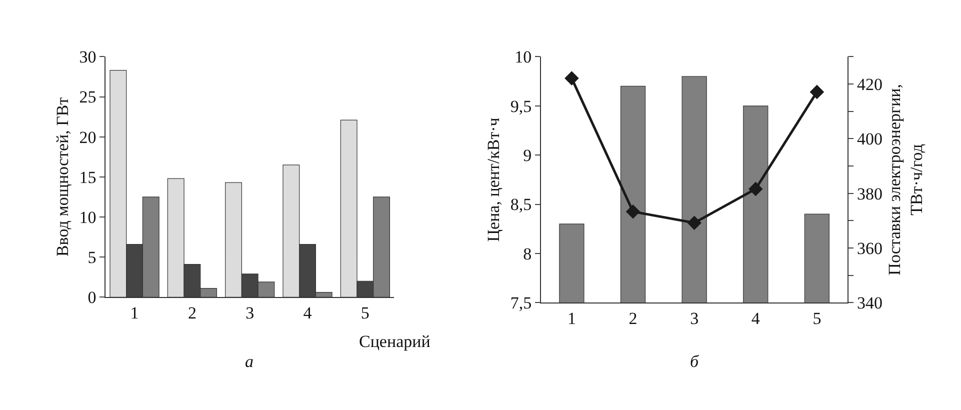 The height and width of the screenshot is (410, 961). What do you see at coordinates (394, 341) in the screenshot?
I see `x-axis-title: Сценарий` at bounding box center [394, 341].